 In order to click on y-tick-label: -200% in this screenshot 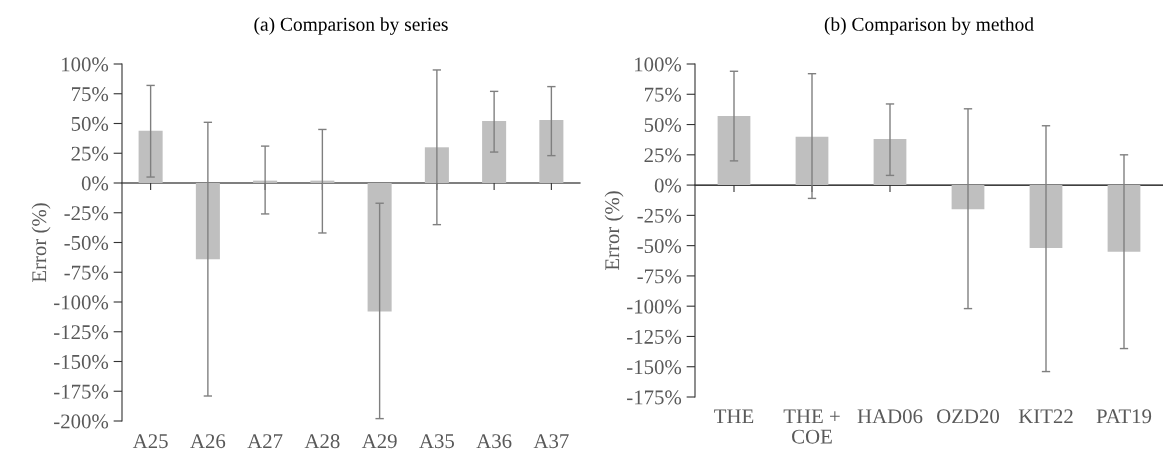, I will do `click(81, 421)`.